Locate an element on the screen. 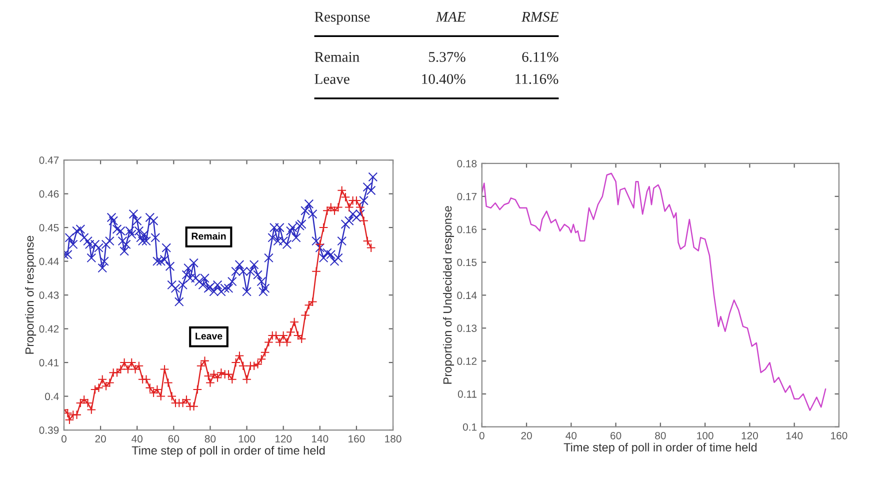 The width and height of the screenshot is (873, 478). y-tick-label: 0.18 is located at coordinates (467, 164).